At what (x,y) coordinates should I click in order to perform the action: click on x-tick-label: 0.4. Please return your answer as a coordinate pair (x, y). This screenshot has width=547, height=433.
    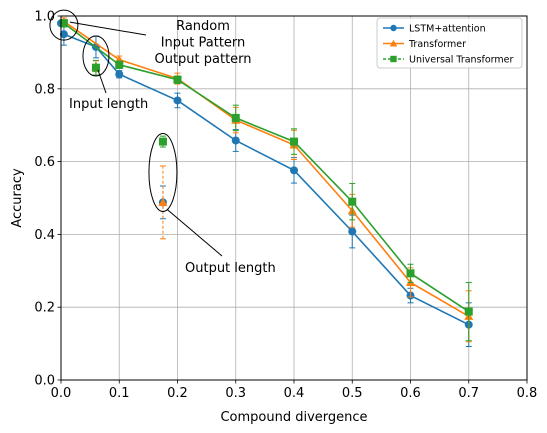
    Looking at the image, I should click on (294, 393).